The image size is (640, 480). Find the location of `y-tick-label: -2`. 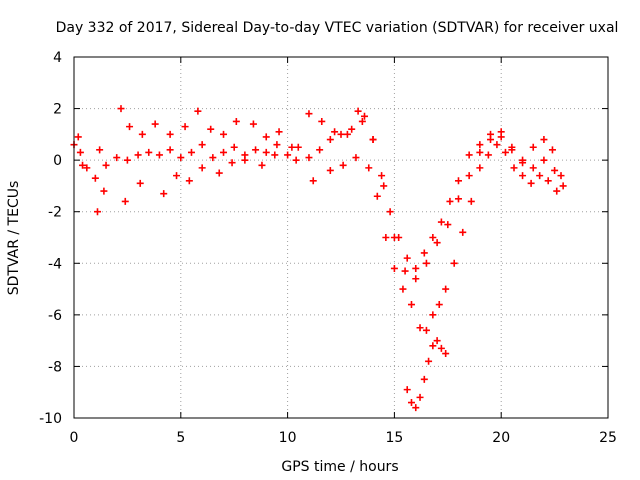

y-tick-label: -2 is located at coordinates (55, 213).